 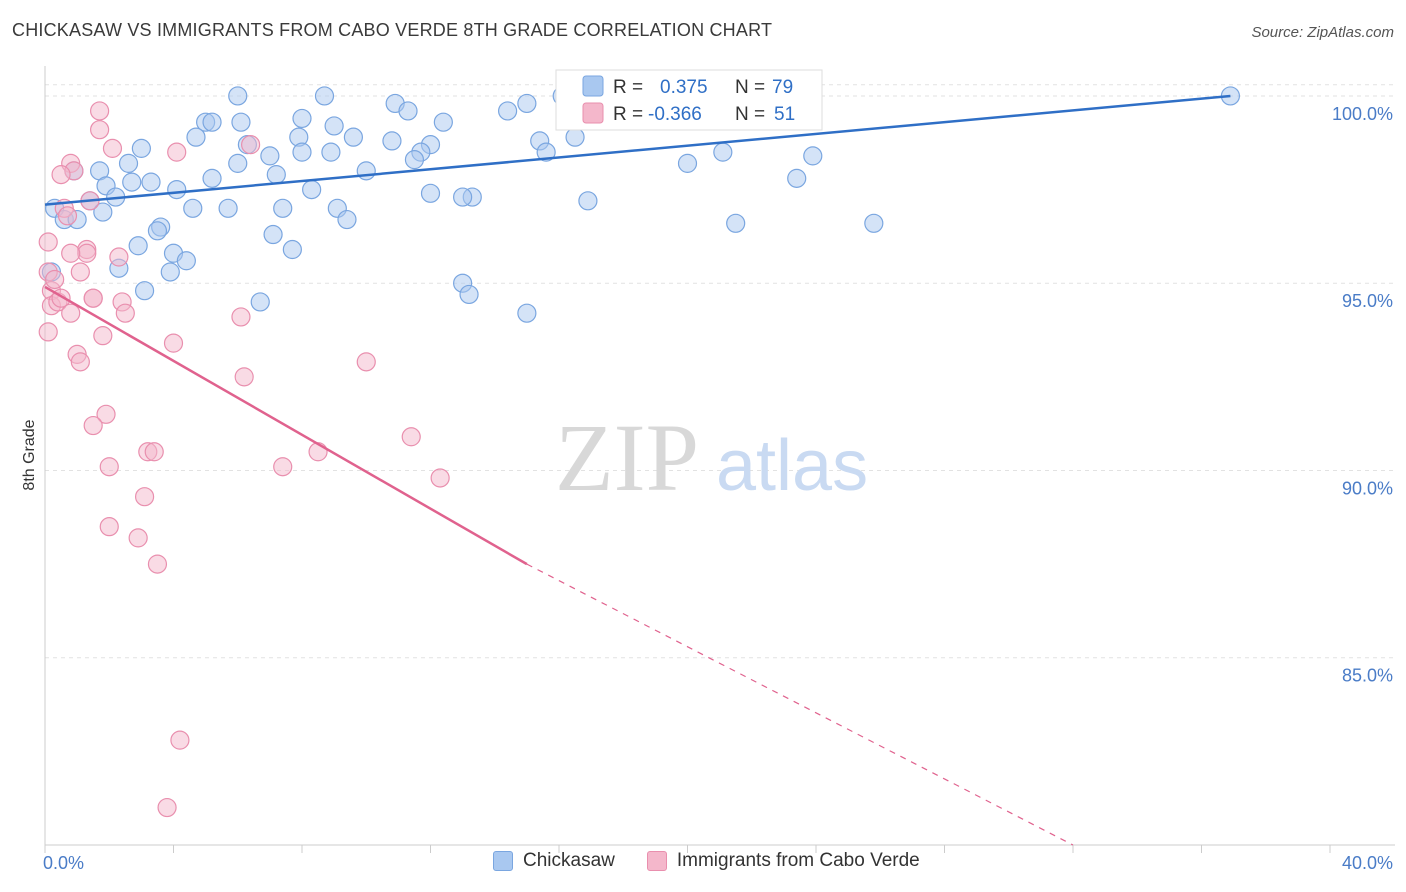 I want to click on watermark-zip: ZIP, so click(x=627, y=457).